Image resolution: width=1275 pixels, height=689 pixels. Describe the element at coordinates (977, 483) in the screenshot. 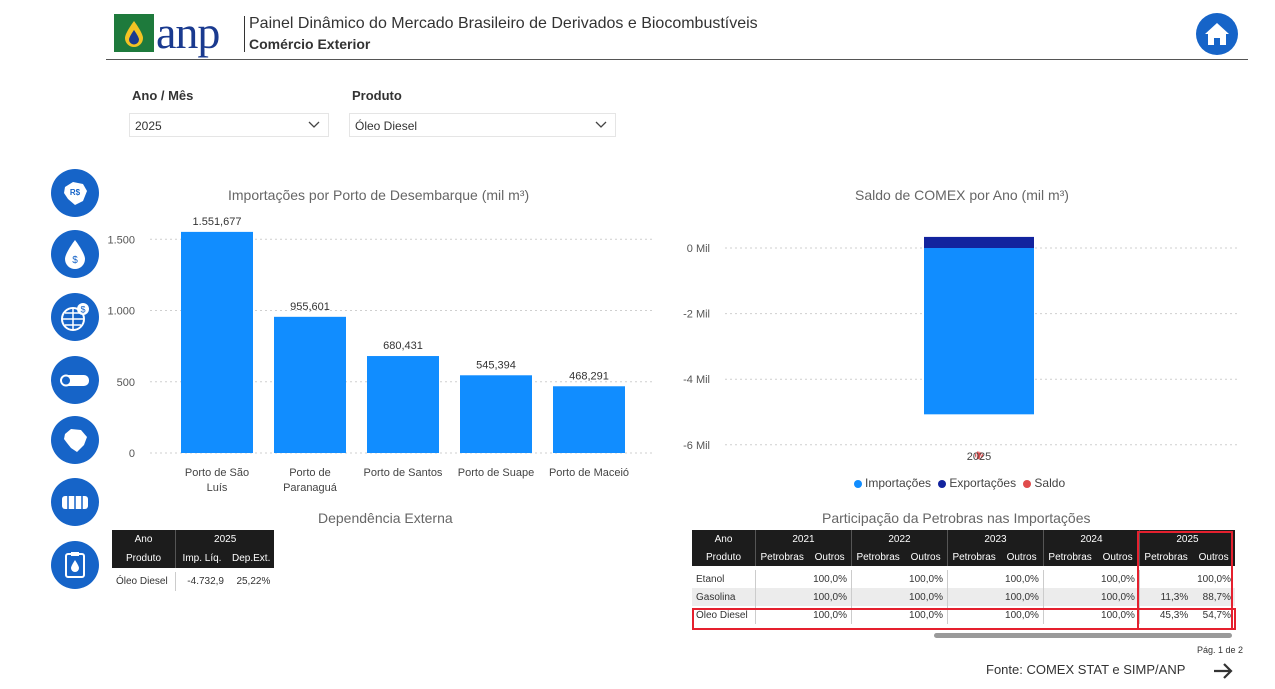

I see `legend-item-exportacoes: Exportações` at that location.